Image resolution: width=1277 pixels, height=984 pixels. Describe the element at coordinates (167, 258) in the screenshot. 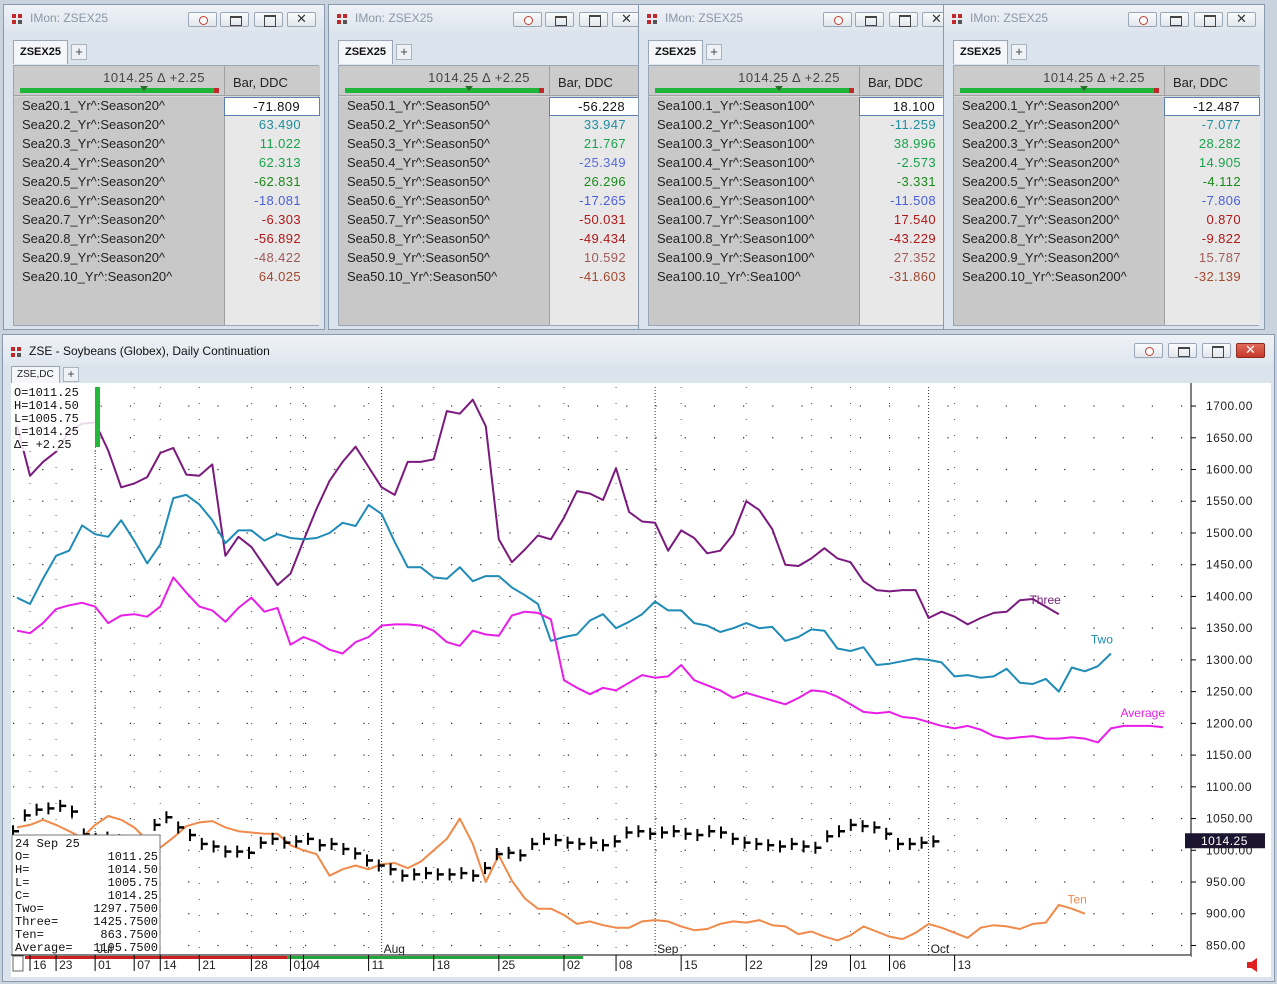

I see `grid-row: Sea20.9_Yr^:Season20^ -48.422` at that location.